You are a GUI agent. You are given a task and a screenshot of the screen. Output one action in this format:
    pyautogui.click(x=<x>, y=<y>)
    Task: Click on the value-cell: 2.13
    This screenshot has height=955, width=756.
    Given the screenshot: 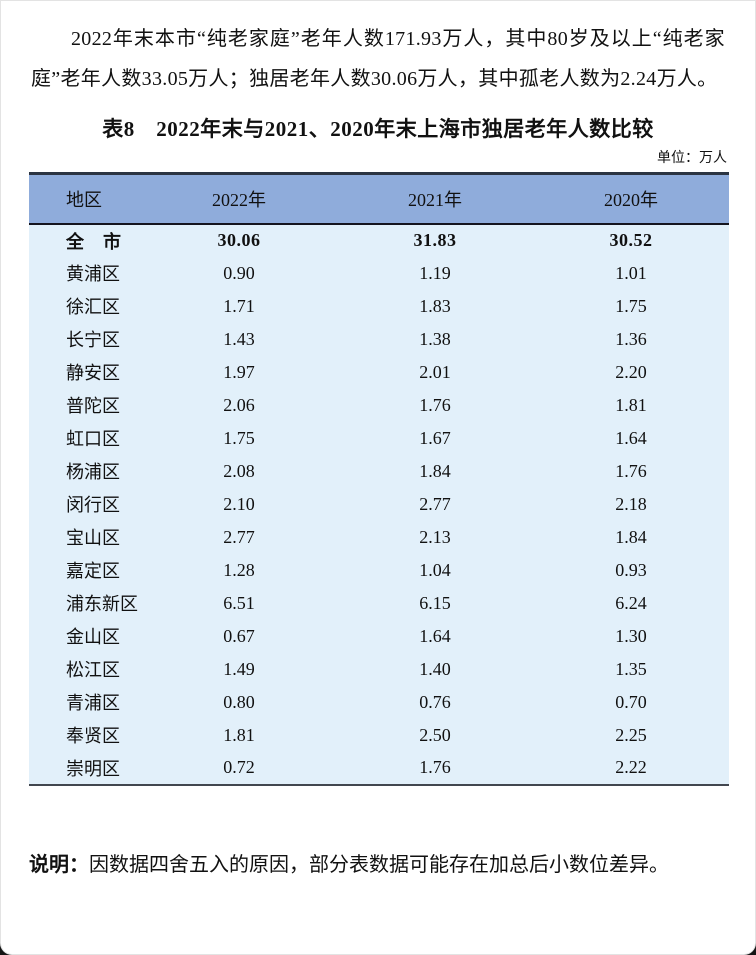 What is the action you would take?
    pyautogui.click(x=435, y=536)
    